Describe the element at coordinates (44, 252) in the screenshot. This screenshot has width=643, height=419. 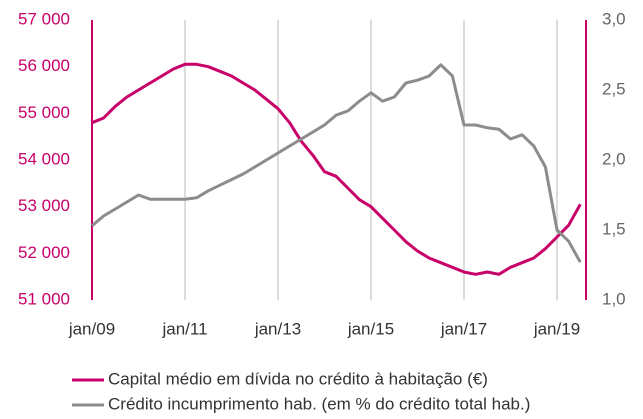
I see `y-tick-label: 52 000` at that location.